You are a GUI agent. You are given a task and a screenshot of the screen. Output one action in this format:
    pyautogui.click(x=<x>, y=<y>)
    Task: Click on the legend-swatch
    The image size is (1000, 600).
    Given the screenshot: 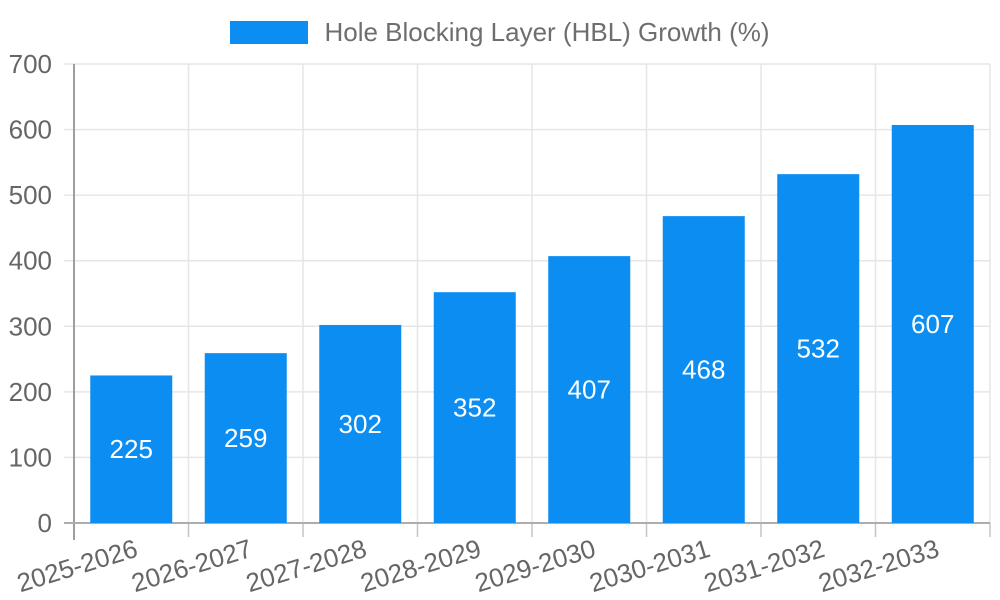 What is the action you would take?
    pyautogui.click(x=269, y=32)
    